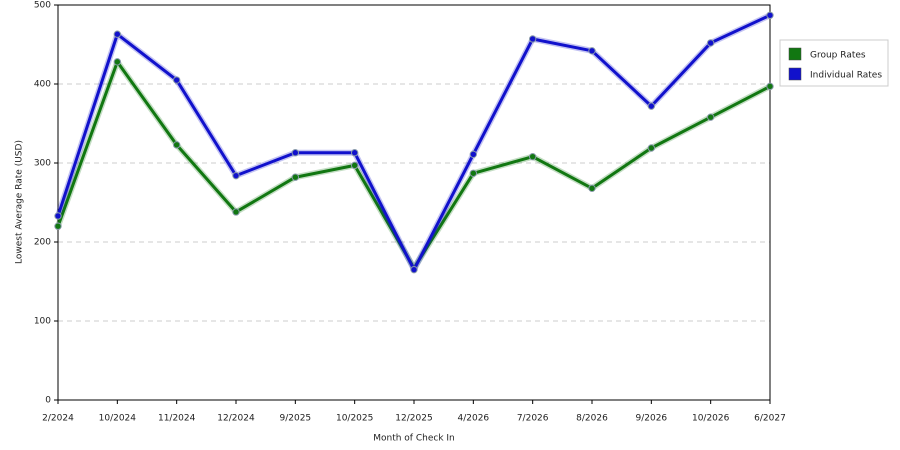 The image size is (900, 450). I want to click on x-tick-label: 12/2024, so click(236, 419).